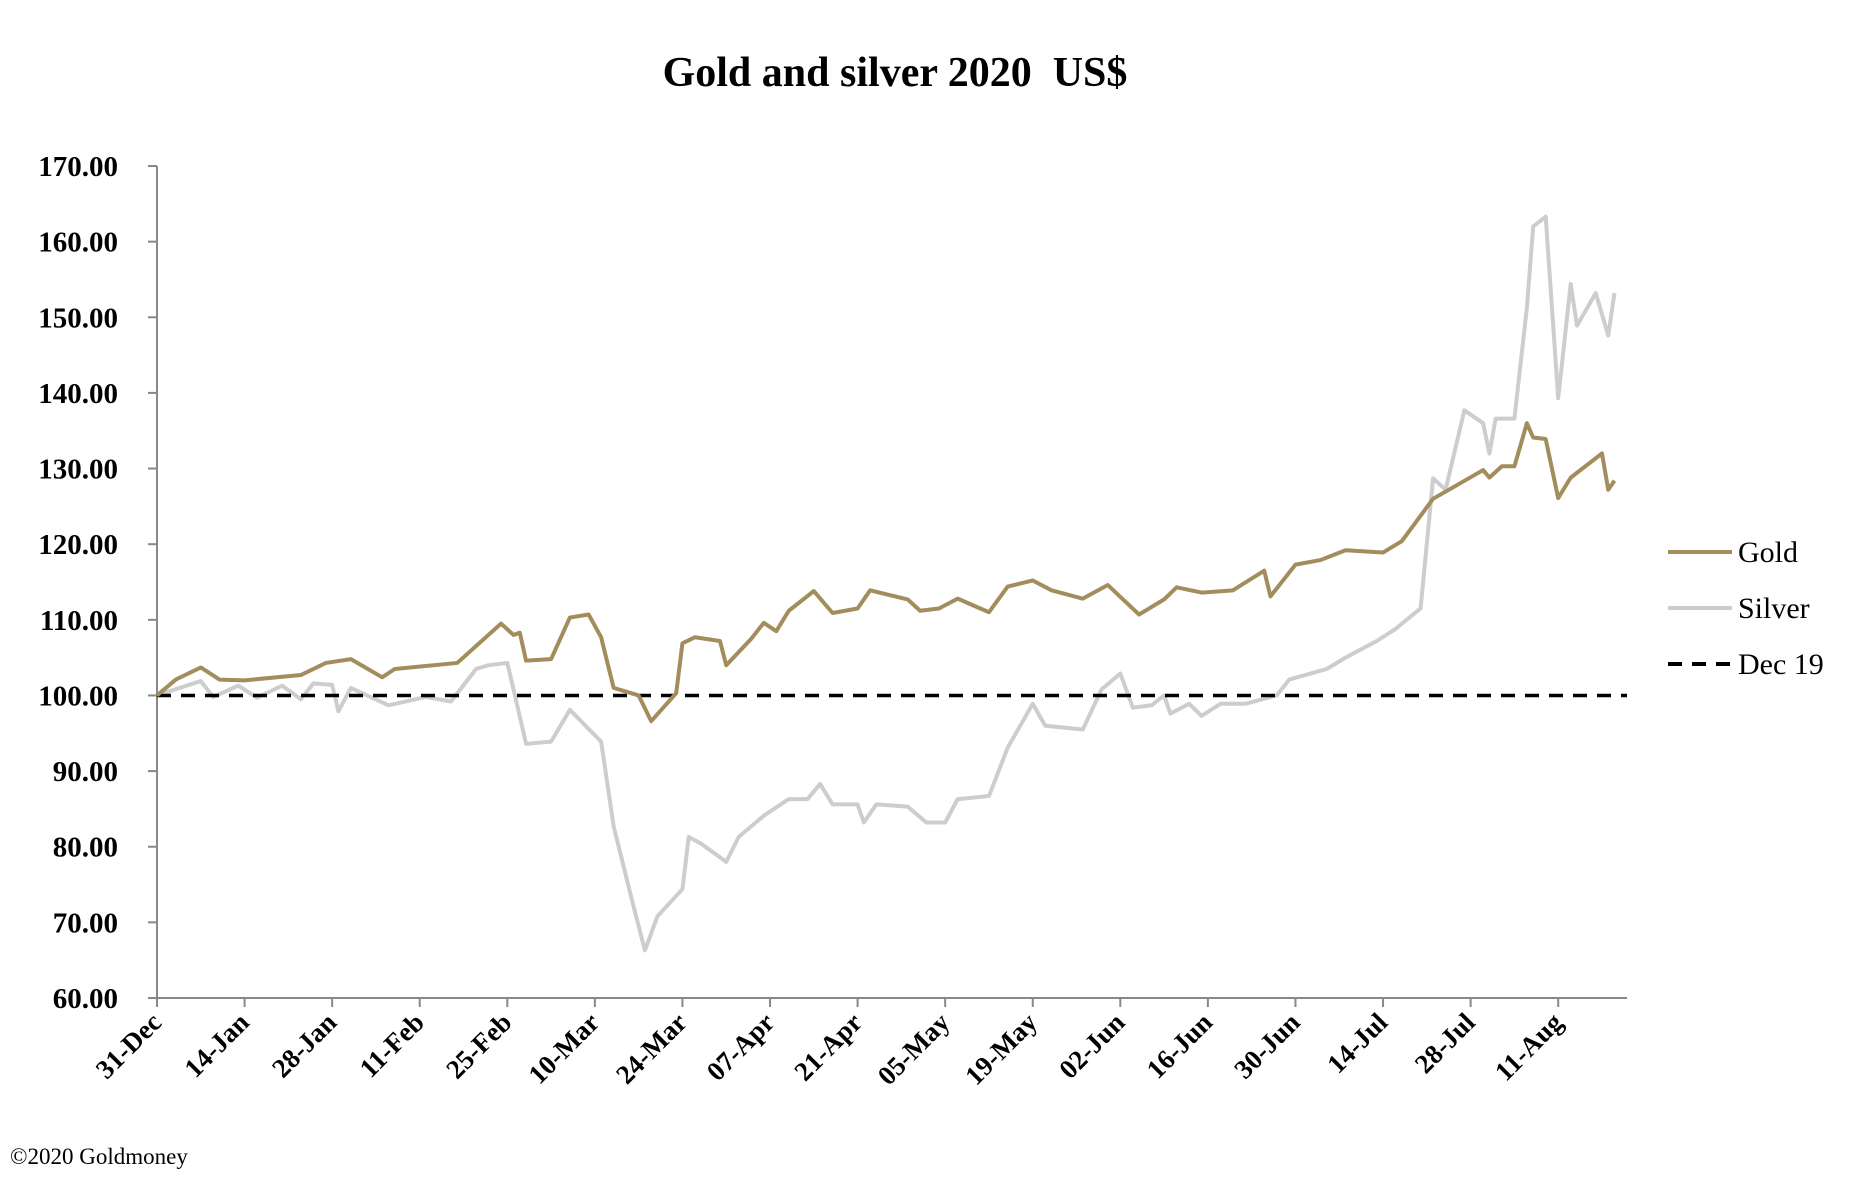  Describe the element at coordinates (85, 923) in the screenshot. I see `y-tick-label: 70.00` at that location.